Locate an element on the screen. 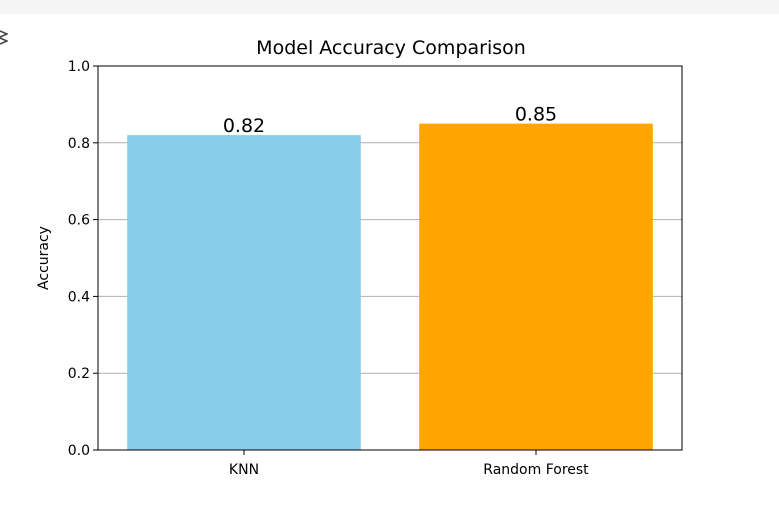 This screenshot has height=506, width=779. data-label: 0.85 is located at coordinates (536, 115).